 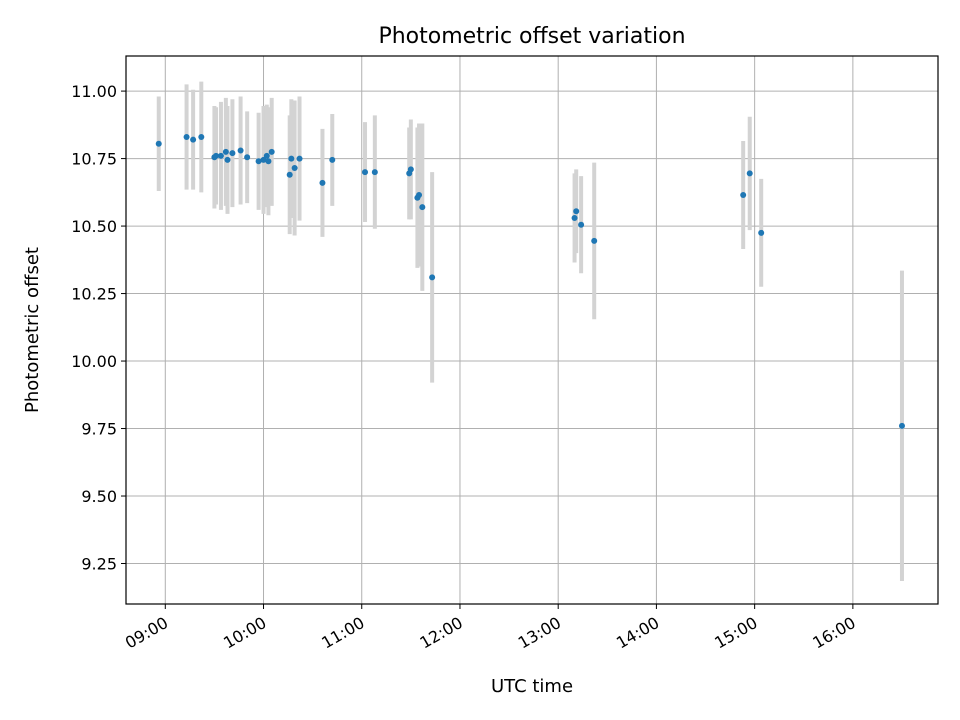 I want to click on x-tick-label: 11:00, so click(x=342, y=633).